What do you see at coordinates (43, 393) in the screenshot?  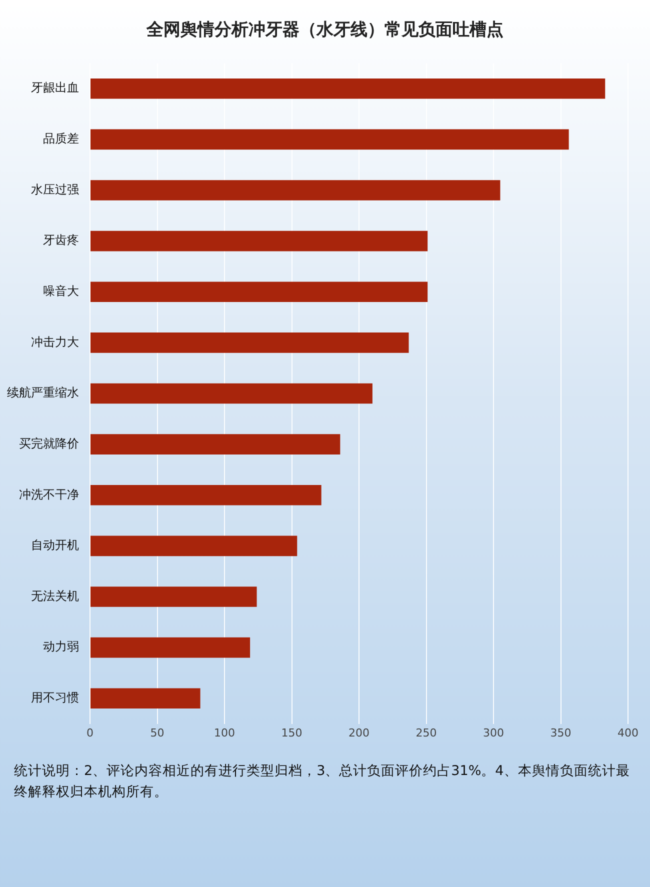 I see `y-tick-label: 续航严重缩水` at bounding box center [43, 393].